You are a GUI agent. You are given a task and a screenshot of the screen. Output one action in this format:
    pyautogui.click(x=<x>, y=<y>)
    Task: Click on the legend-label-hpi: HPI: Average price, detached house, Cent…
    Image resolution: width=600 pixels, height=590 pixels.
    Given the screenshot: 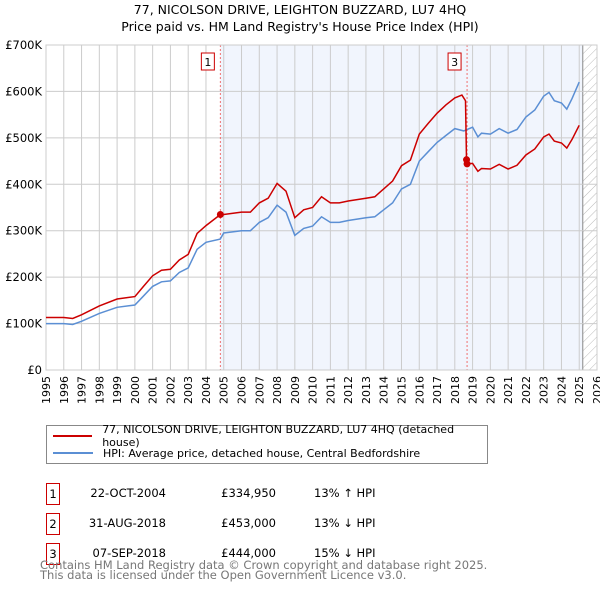 What is the action you would take?
    pyautogui.click(x=262, y=453)
    